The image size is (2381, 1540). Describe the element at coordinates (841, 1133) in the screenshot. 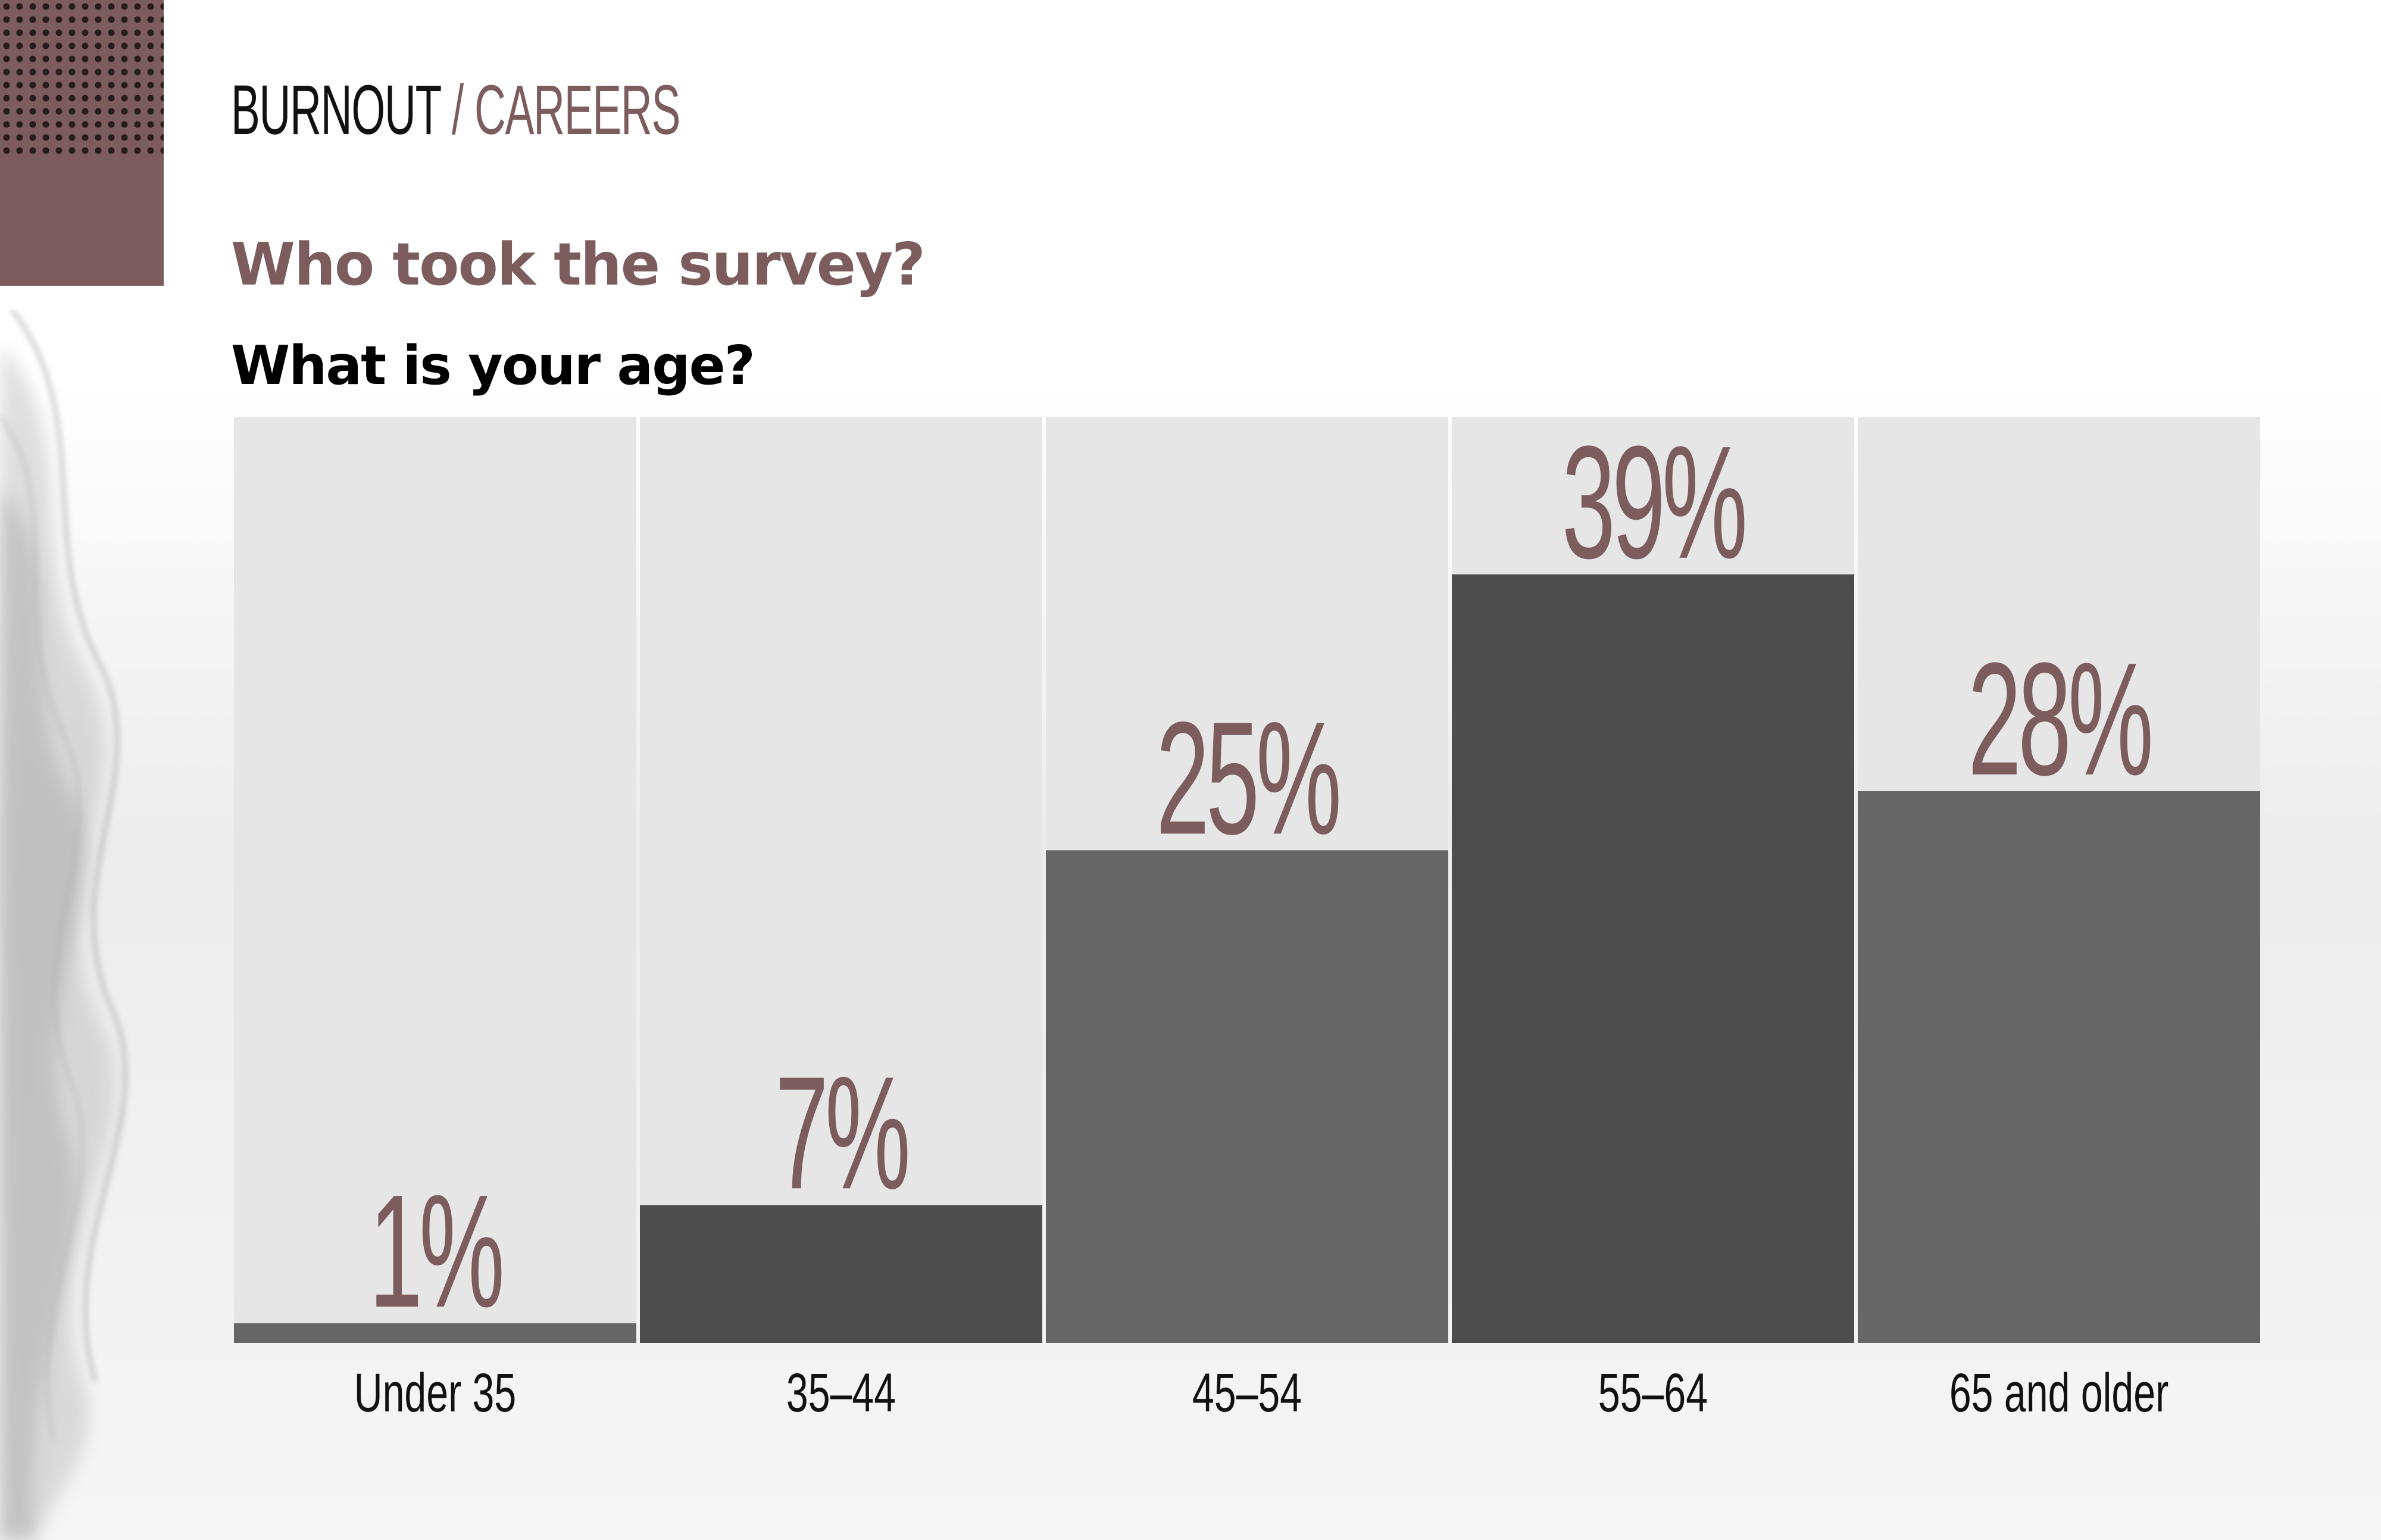

I see `data-label: 7%` at that location.